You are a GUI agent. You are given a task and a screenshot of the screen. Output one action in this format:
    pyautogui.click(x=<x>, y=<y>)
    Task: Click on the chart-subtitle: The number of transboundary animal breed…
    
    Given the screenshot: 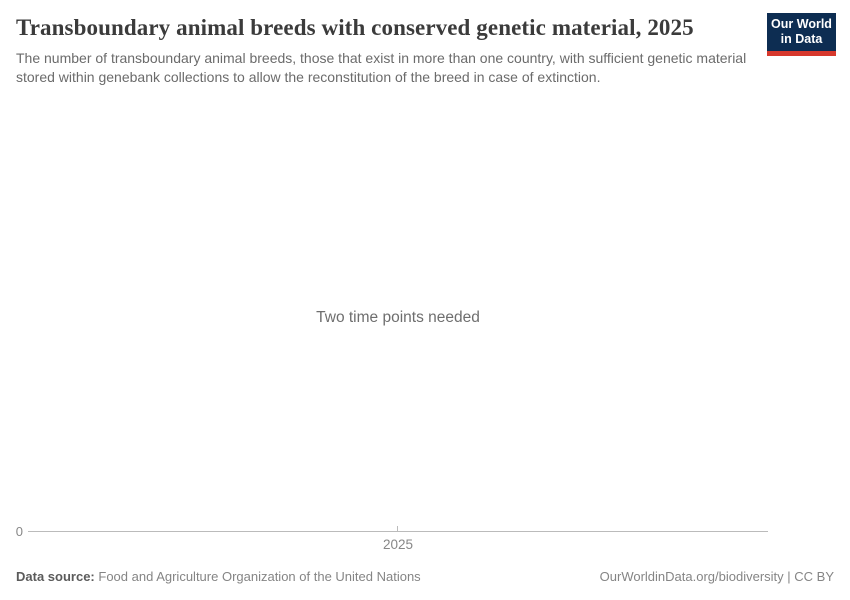 What is the action you would take?
    pyautogui.click(x=381, y=67)
    